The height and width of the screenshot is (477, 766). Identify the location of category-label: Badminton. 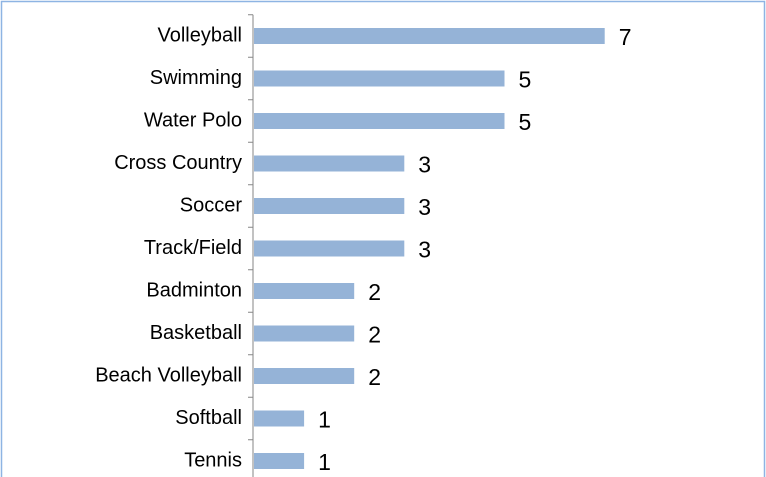
(194, 290).